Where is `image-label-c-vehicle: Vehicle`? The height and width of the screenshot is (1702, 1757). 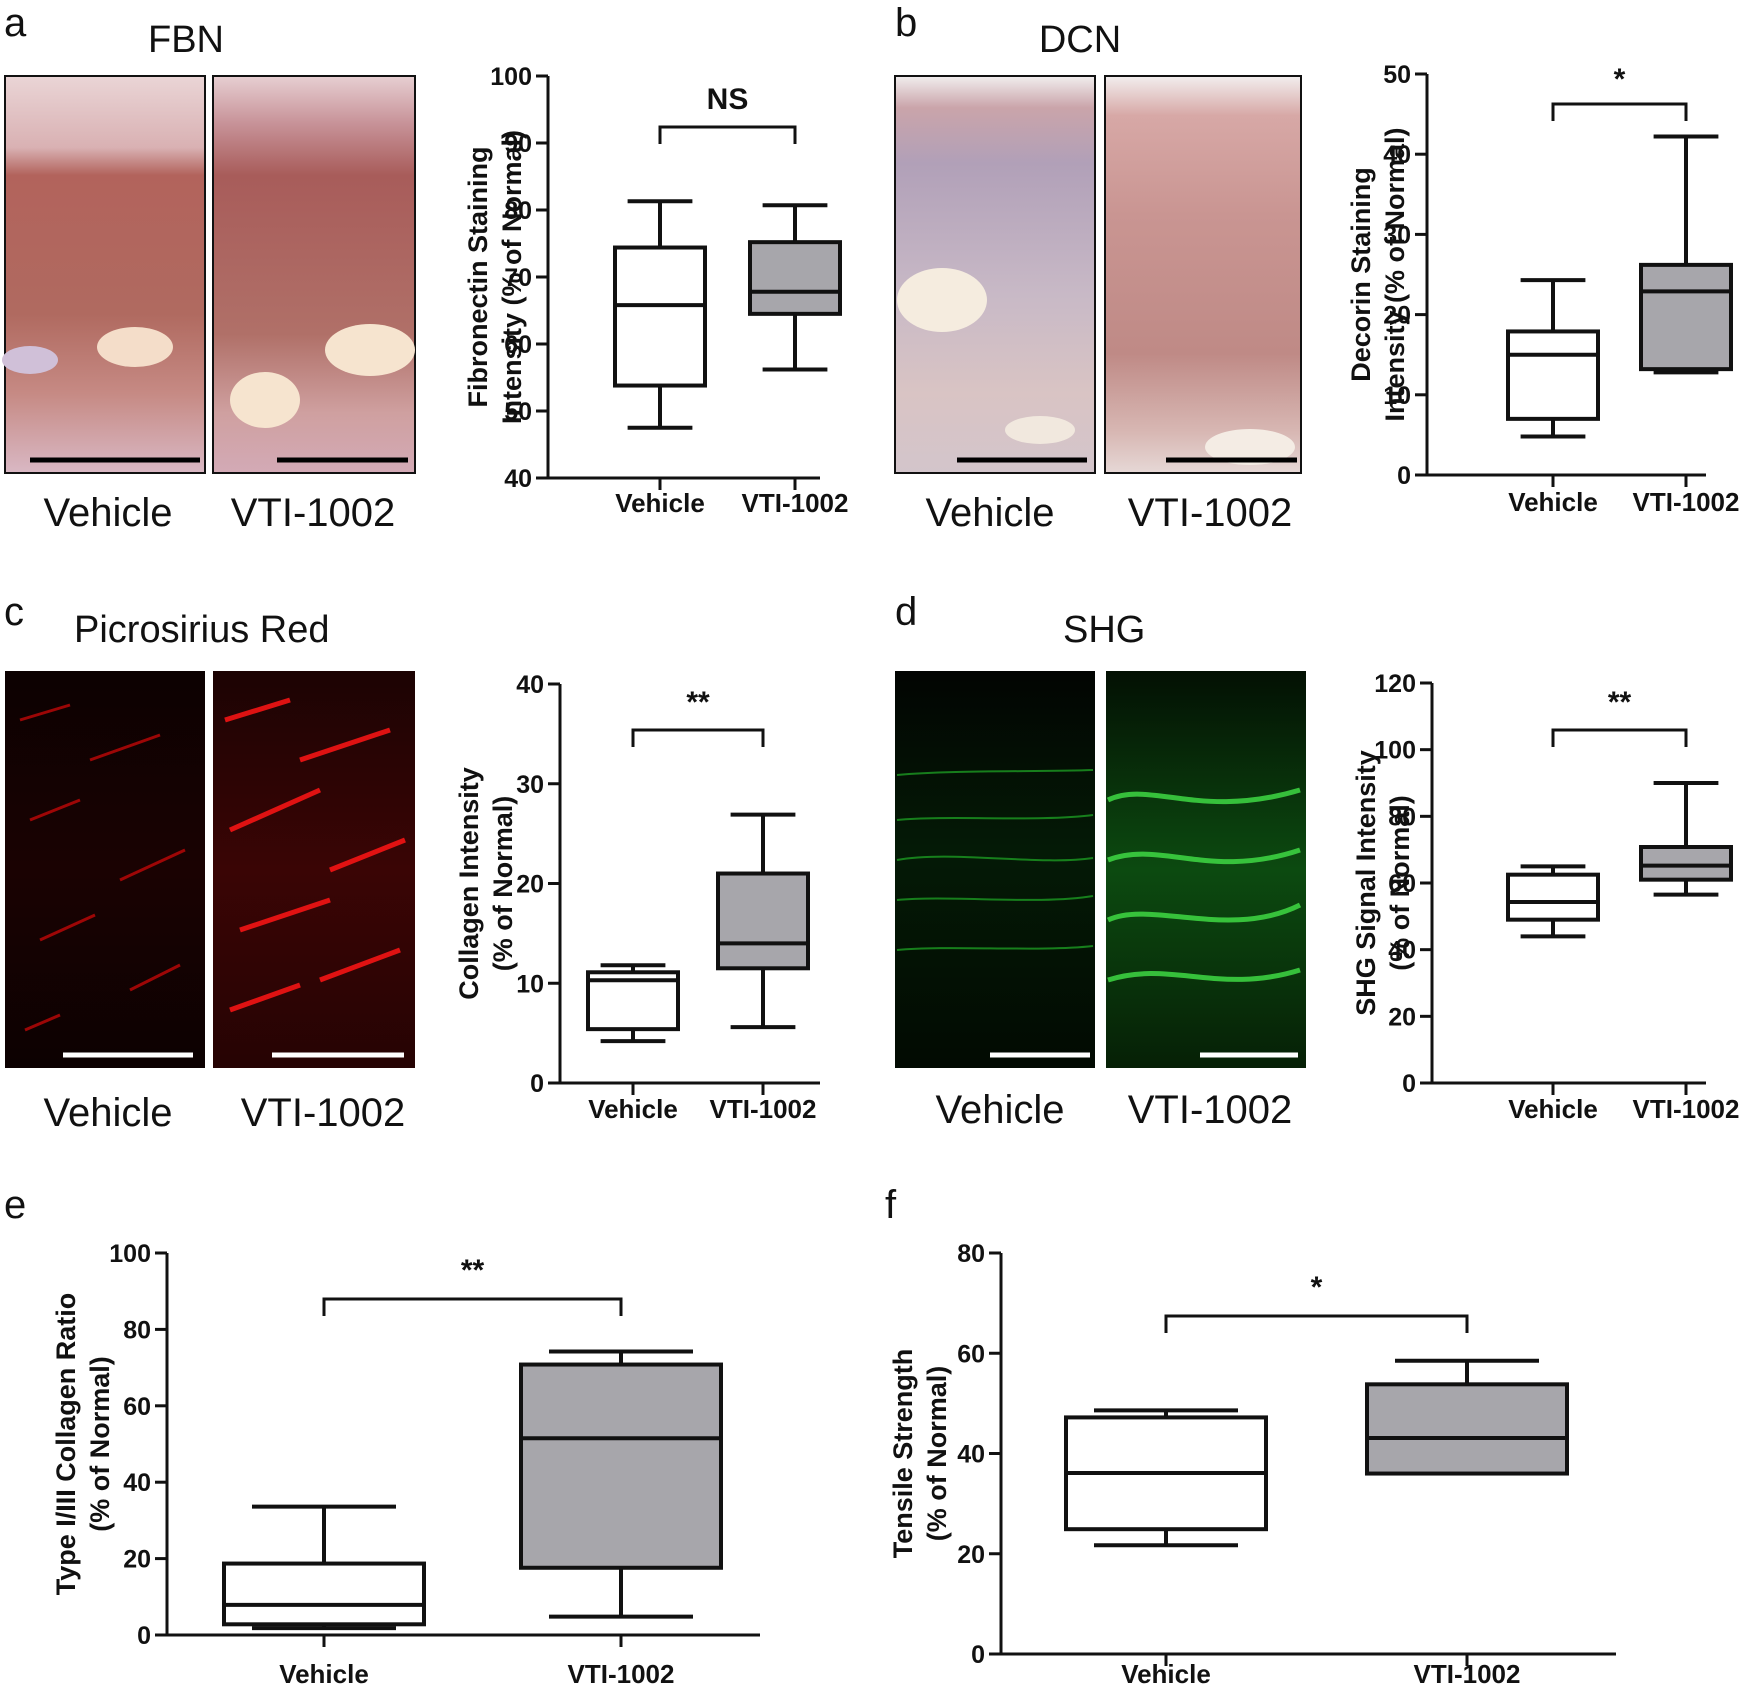 image-label-c-vehicle: Vehicle is located at coordinates (108, 1113).